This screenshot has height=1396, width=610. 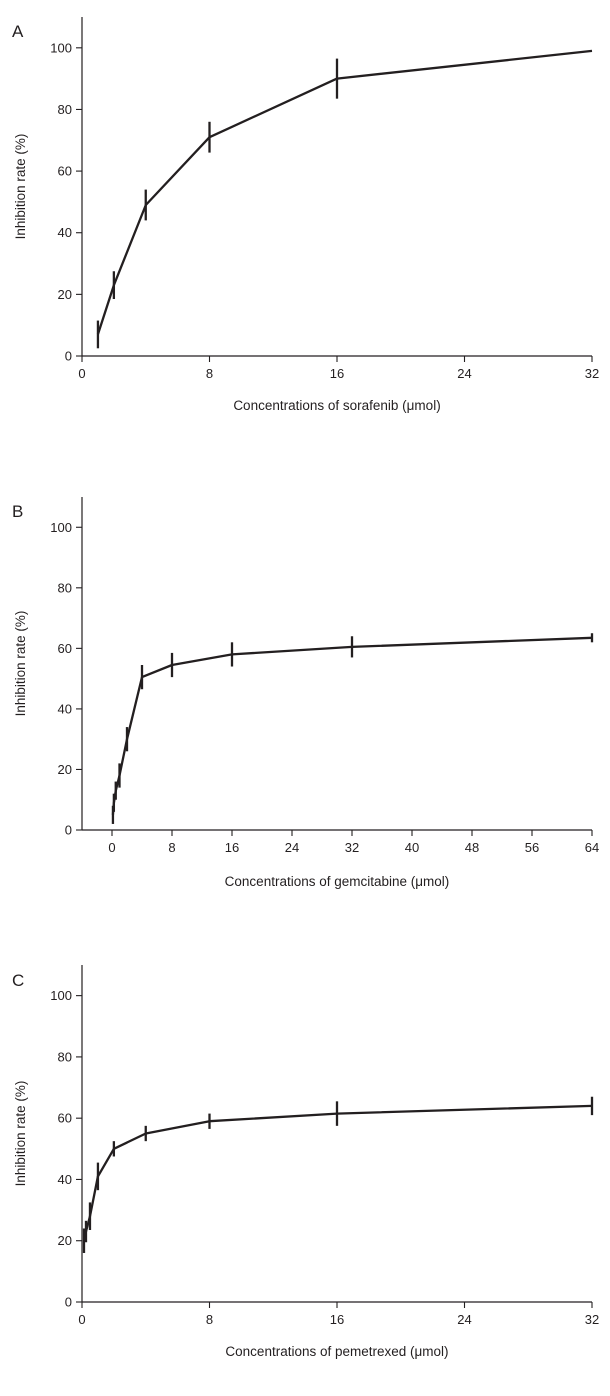 What do you see at coordinates (18, 980) in the screenshot?
I see `panel-letter: C` at bounding box center [18, 980].